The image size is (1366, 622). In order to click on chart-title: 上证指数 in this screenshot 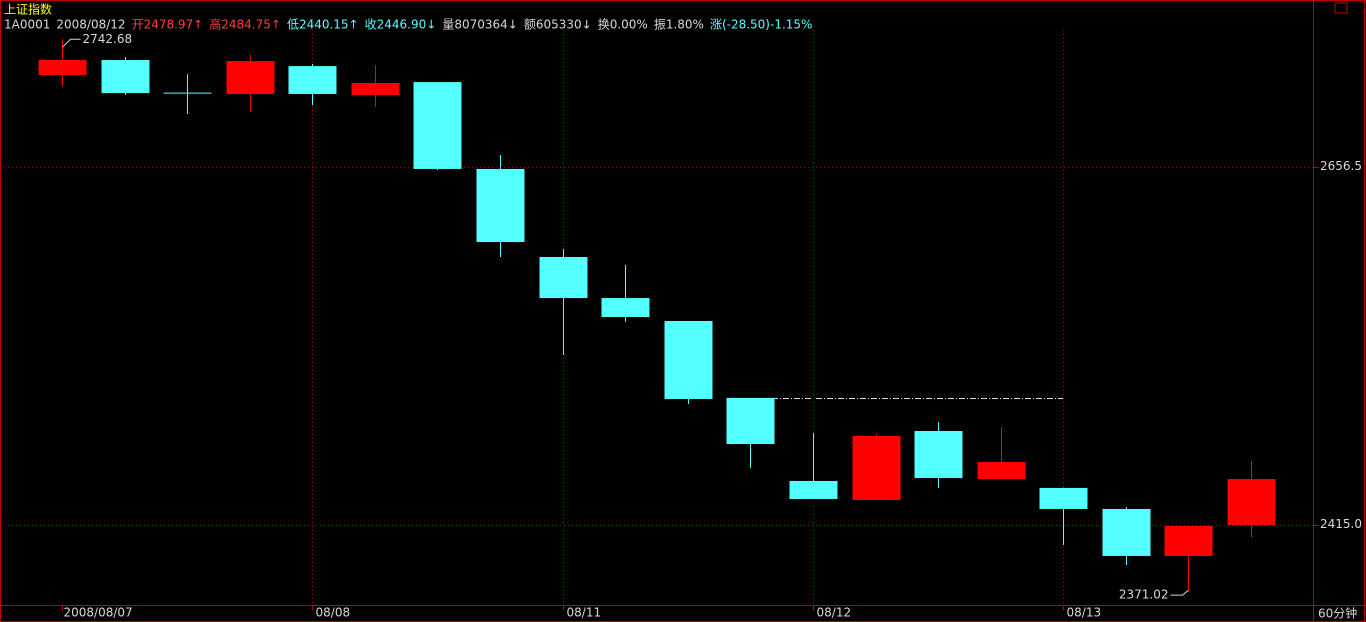, I will do `click(28, 9)`.